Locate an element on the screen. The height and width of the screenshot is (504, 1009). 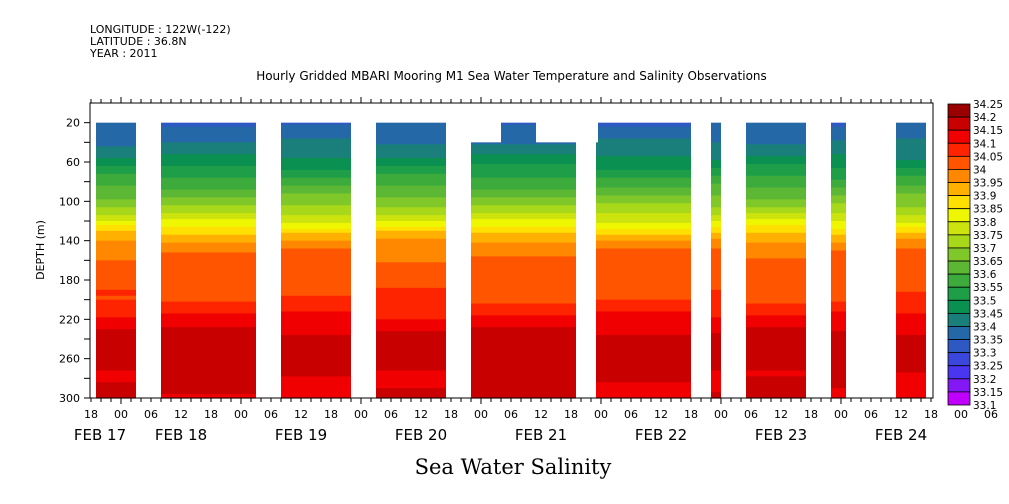
colorbar-label: 33.25 is located at coordinates (988, 367).